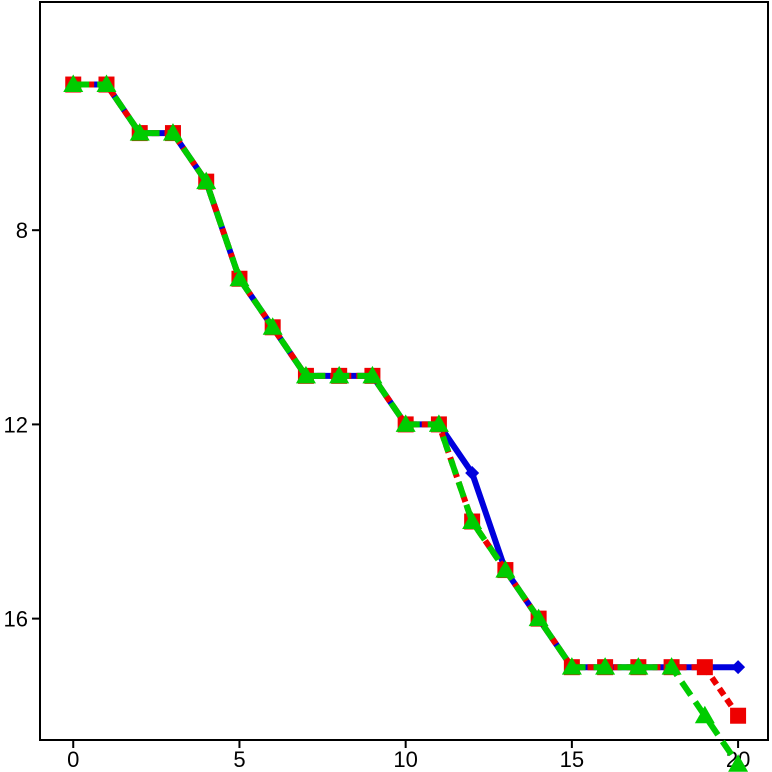 This screenshot has height=772, width=772. I want to click on x-tick-label: 15, so click(572, 759).